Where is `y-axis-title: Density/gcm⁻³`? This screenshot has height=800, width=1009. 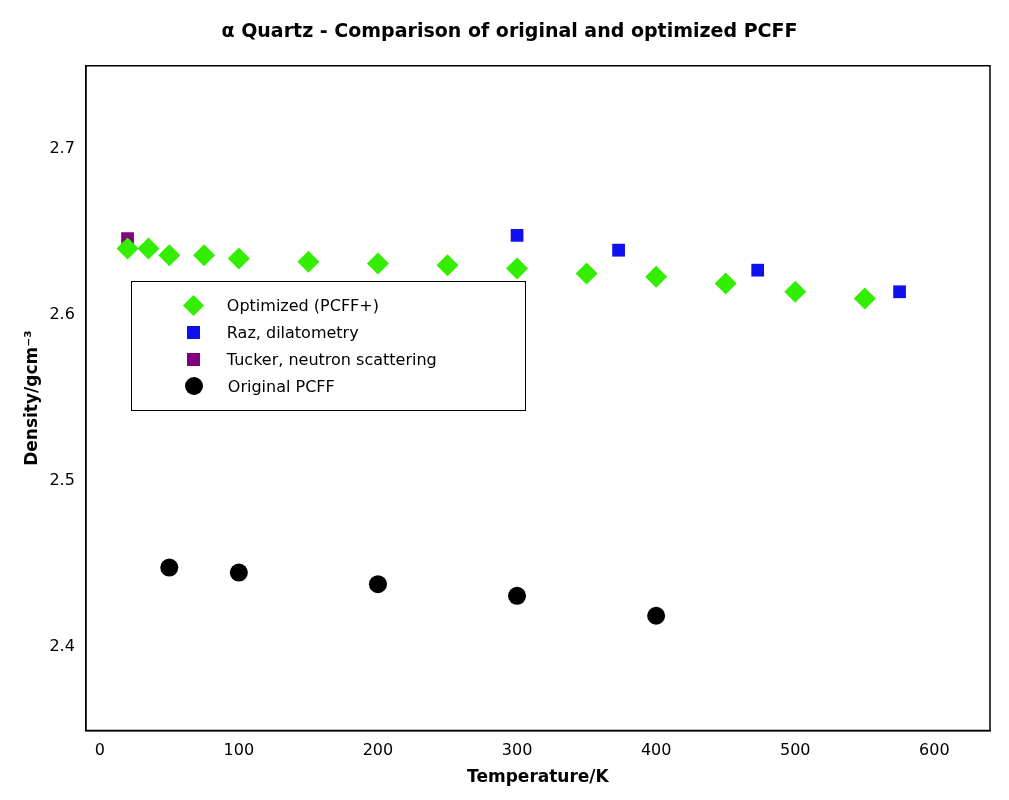 y-axis-title: Density/gcm⁻³ is located at coordinates (30, 398).